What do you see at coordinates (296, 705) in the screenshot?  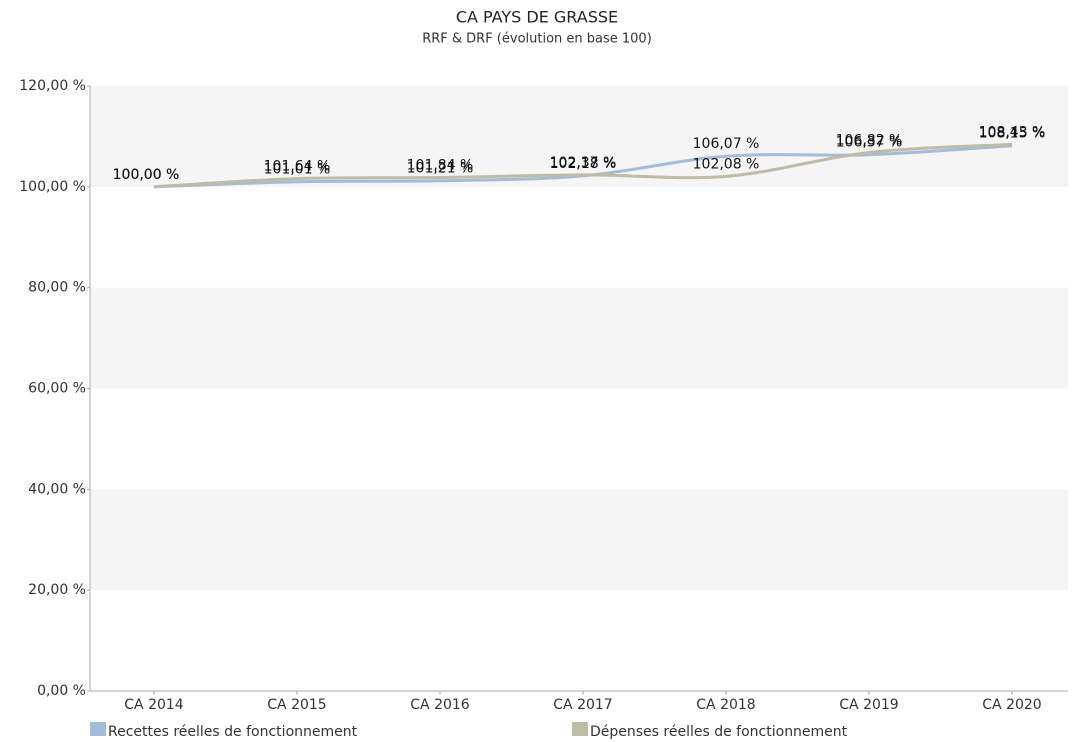 I see `x-tick-label: CA 2015` at bounding box center [296, 705].